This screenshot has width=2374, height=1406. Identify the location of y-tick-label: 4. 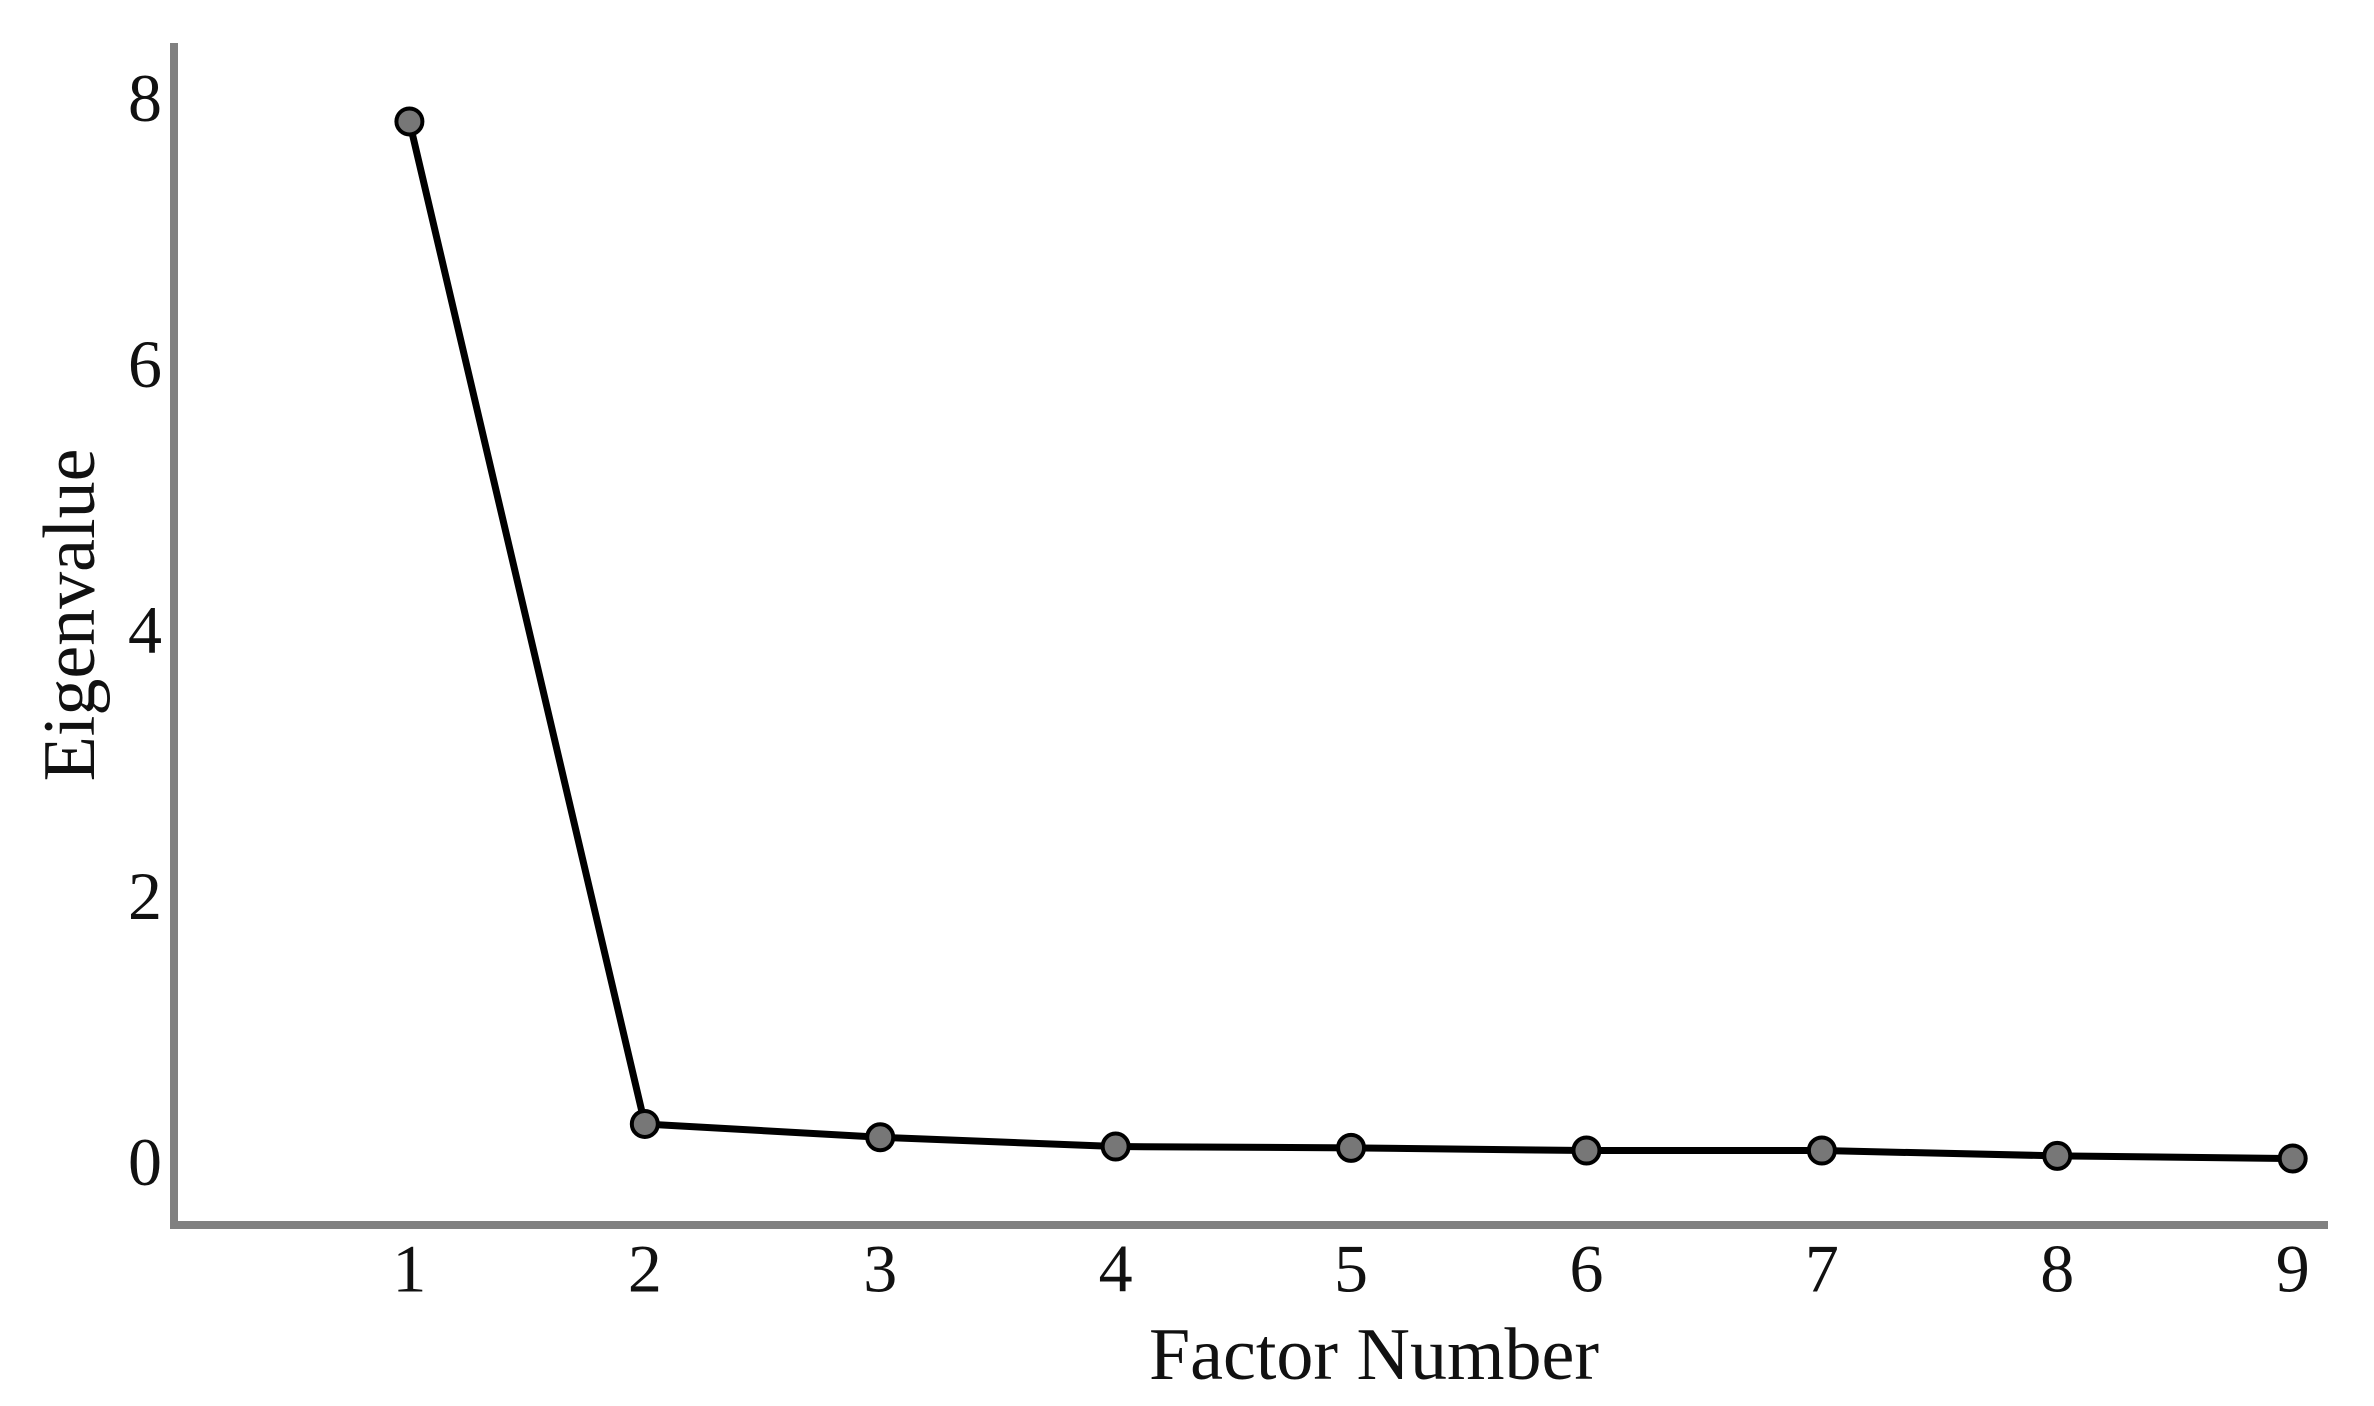
(145, 630).